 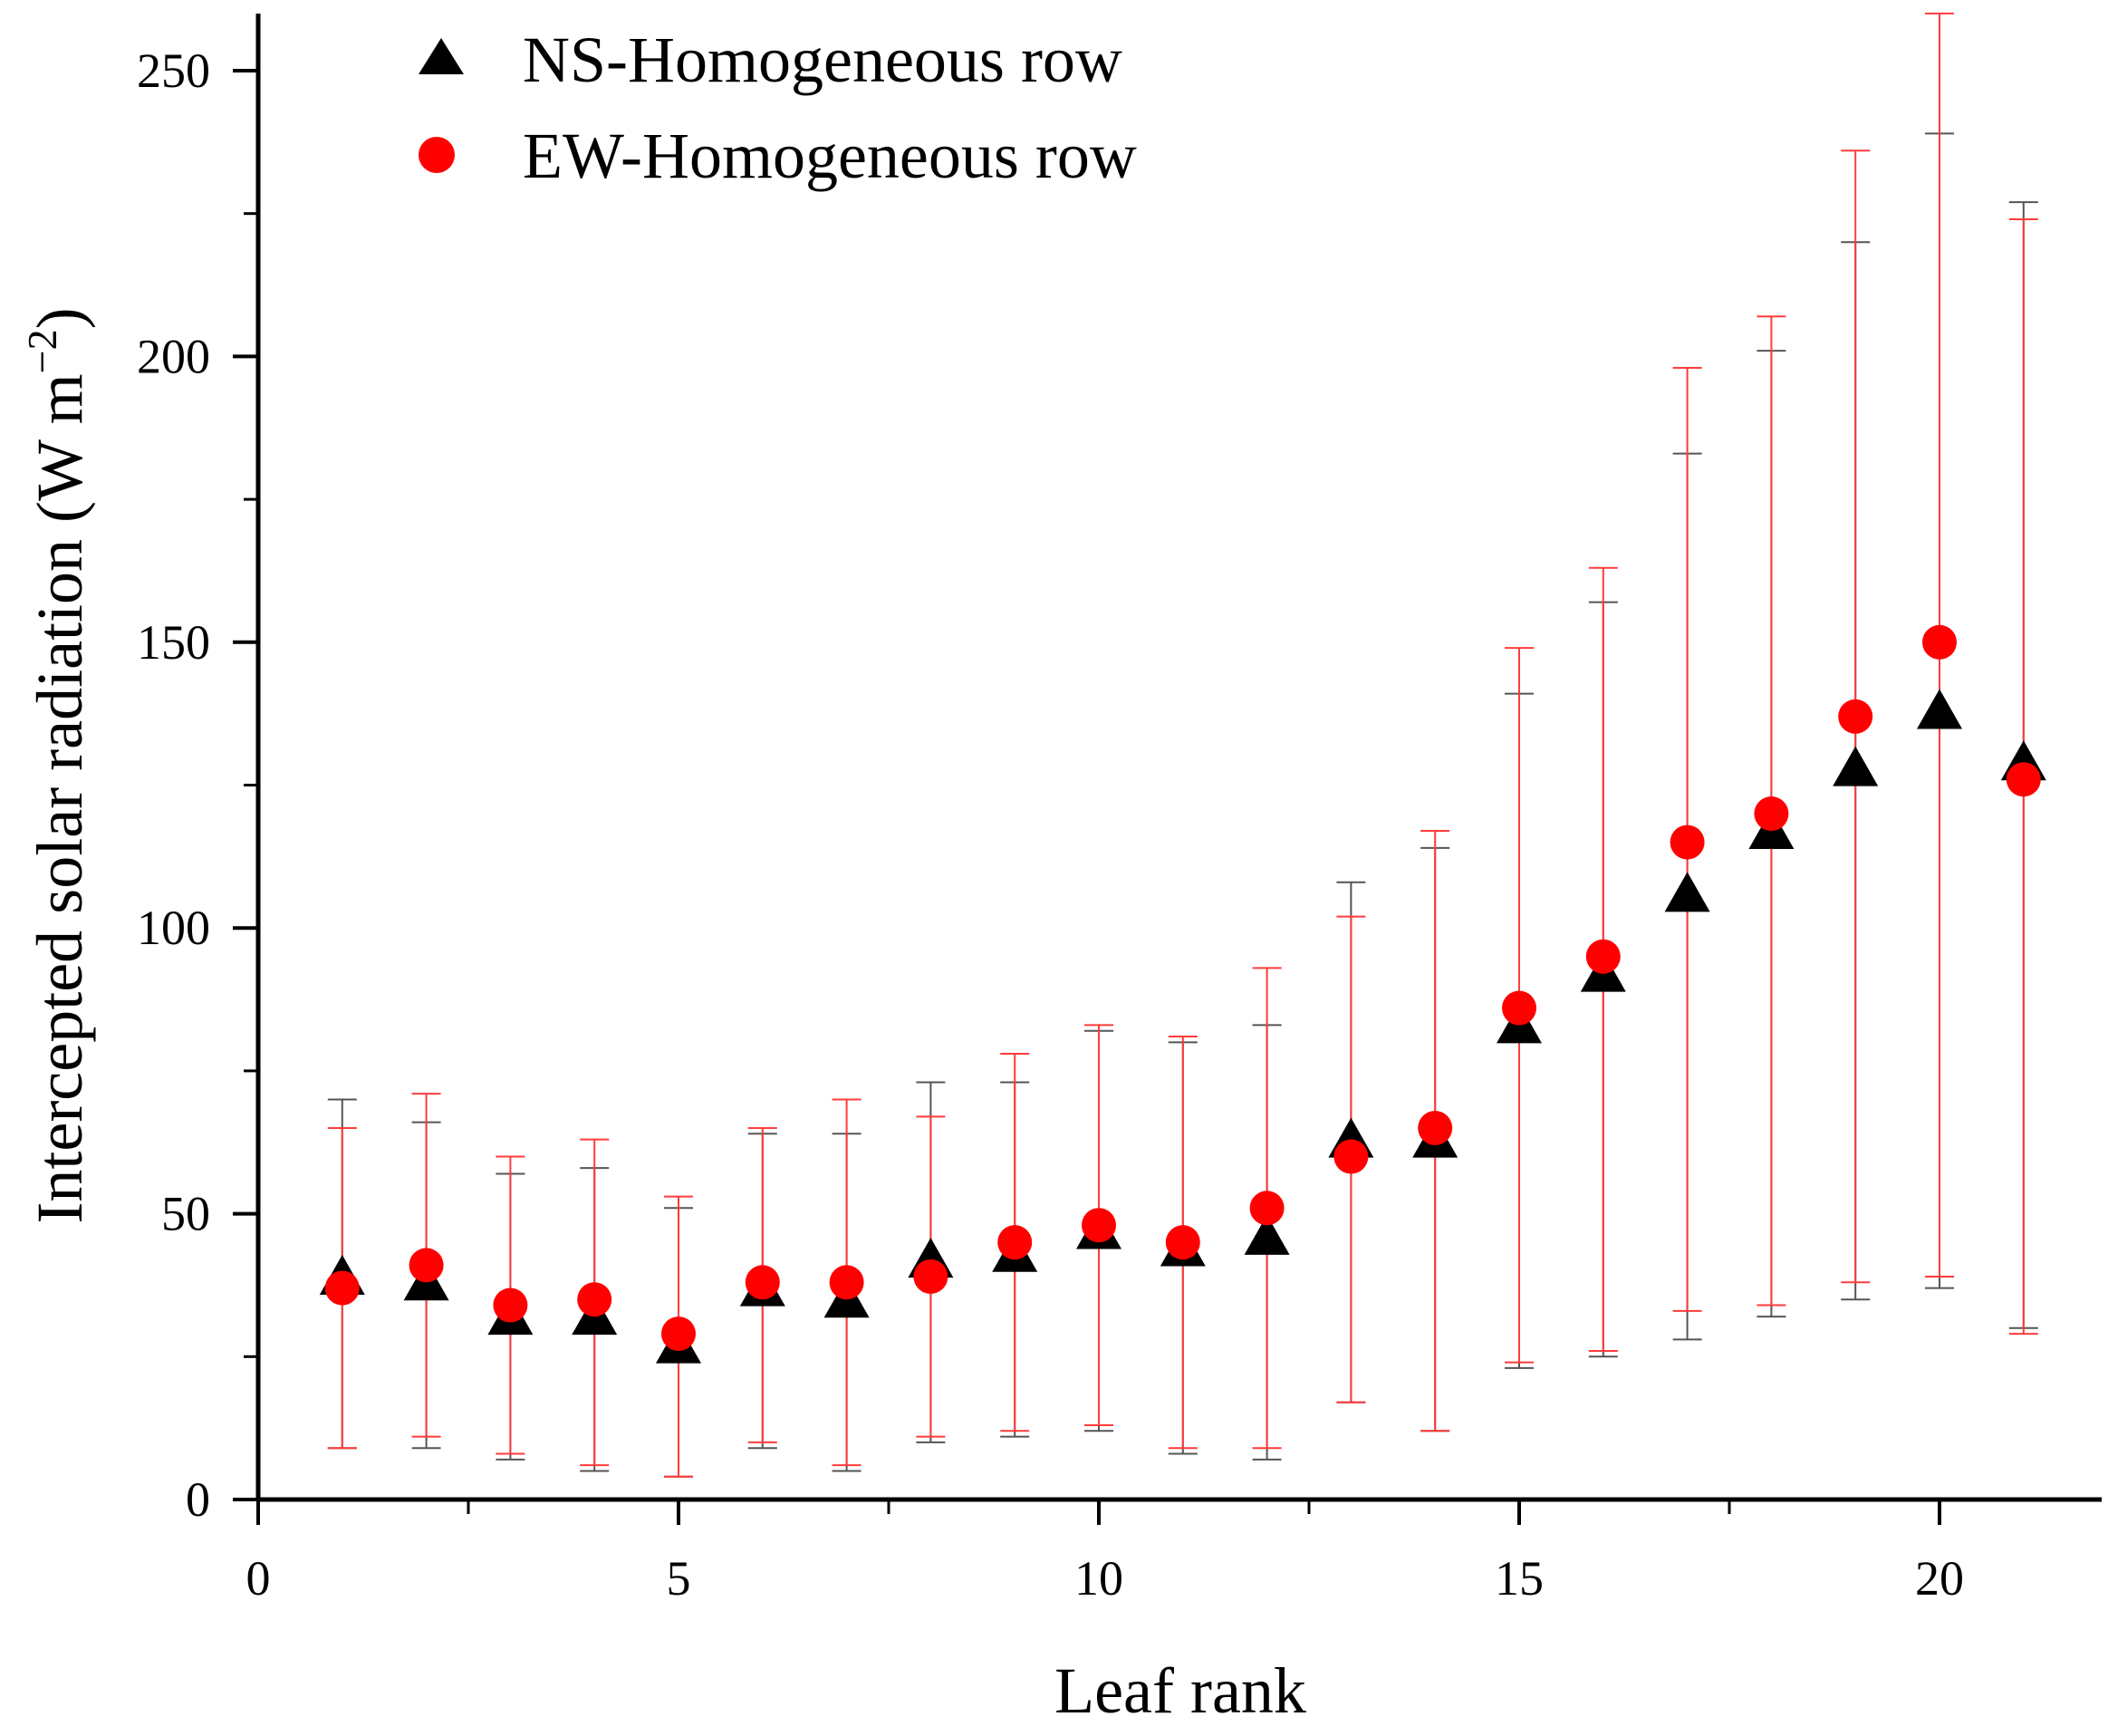 I want to click on y-axis-title-close: ), so click(x=60, y=318).